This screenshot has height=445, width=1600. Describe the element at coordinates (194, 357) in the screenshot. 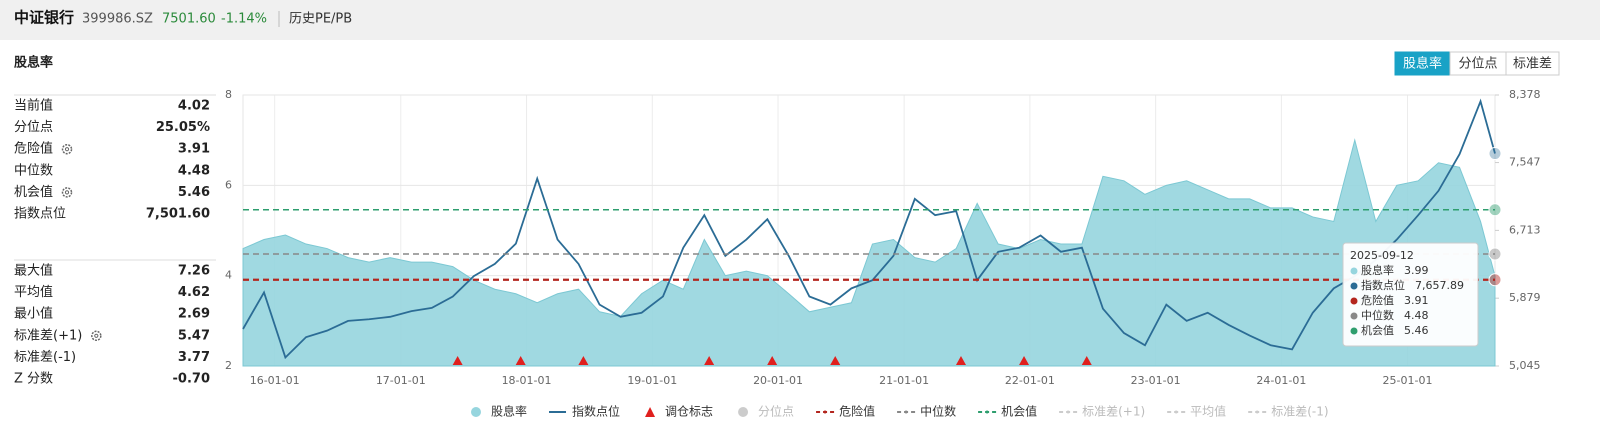

I see `stat-value: 3.77` at that location.